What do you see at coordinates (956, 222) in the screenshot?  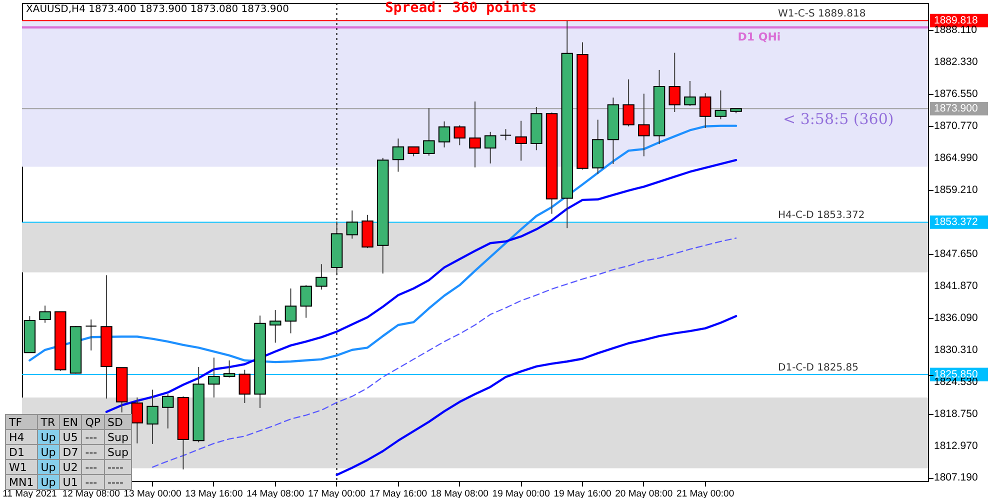 I see `y-tick-label: 1853.372` at bounding box center [956, 222].